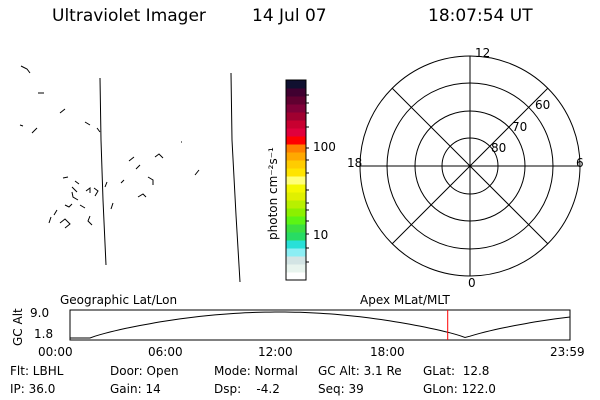 The height and width of the screenshot is (400, 600). Describe the element at coordinates (520, 127) in the screenshot. I see `lat-label-70: 70` at that location.